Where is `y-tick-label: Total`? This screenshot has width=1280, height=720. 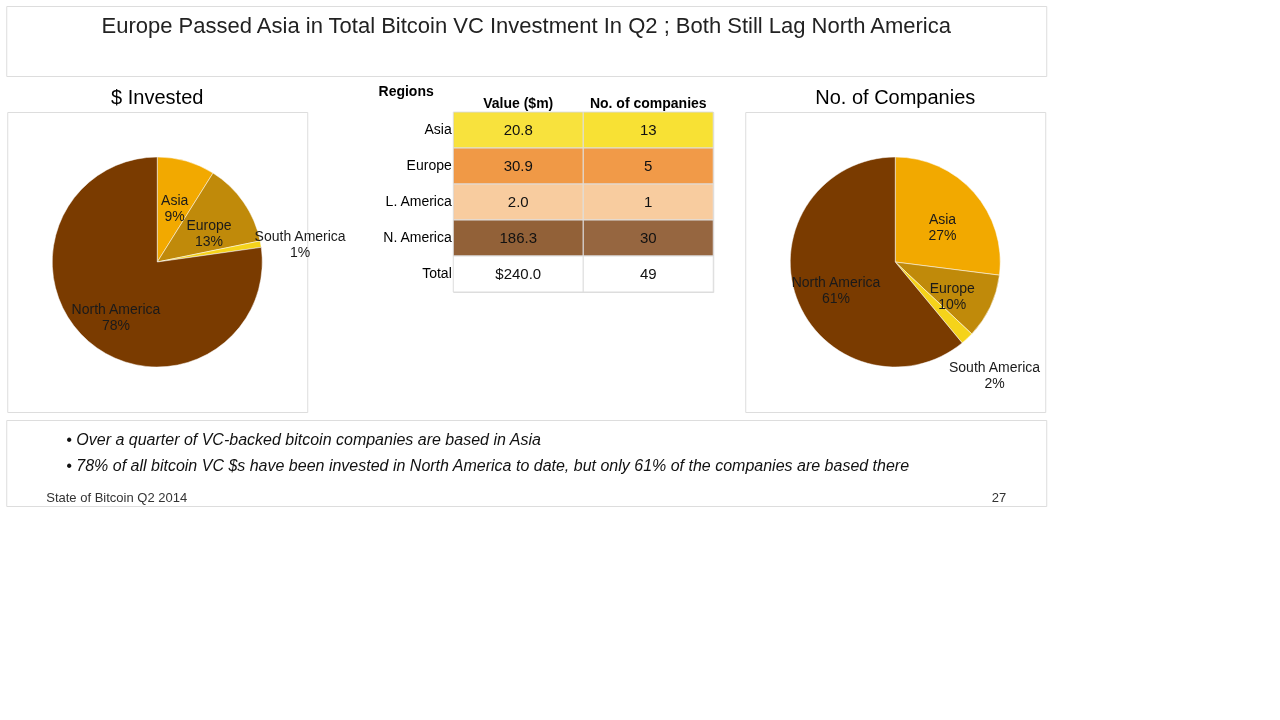 y-tick-label: Total is located at coordinates (437, 273).